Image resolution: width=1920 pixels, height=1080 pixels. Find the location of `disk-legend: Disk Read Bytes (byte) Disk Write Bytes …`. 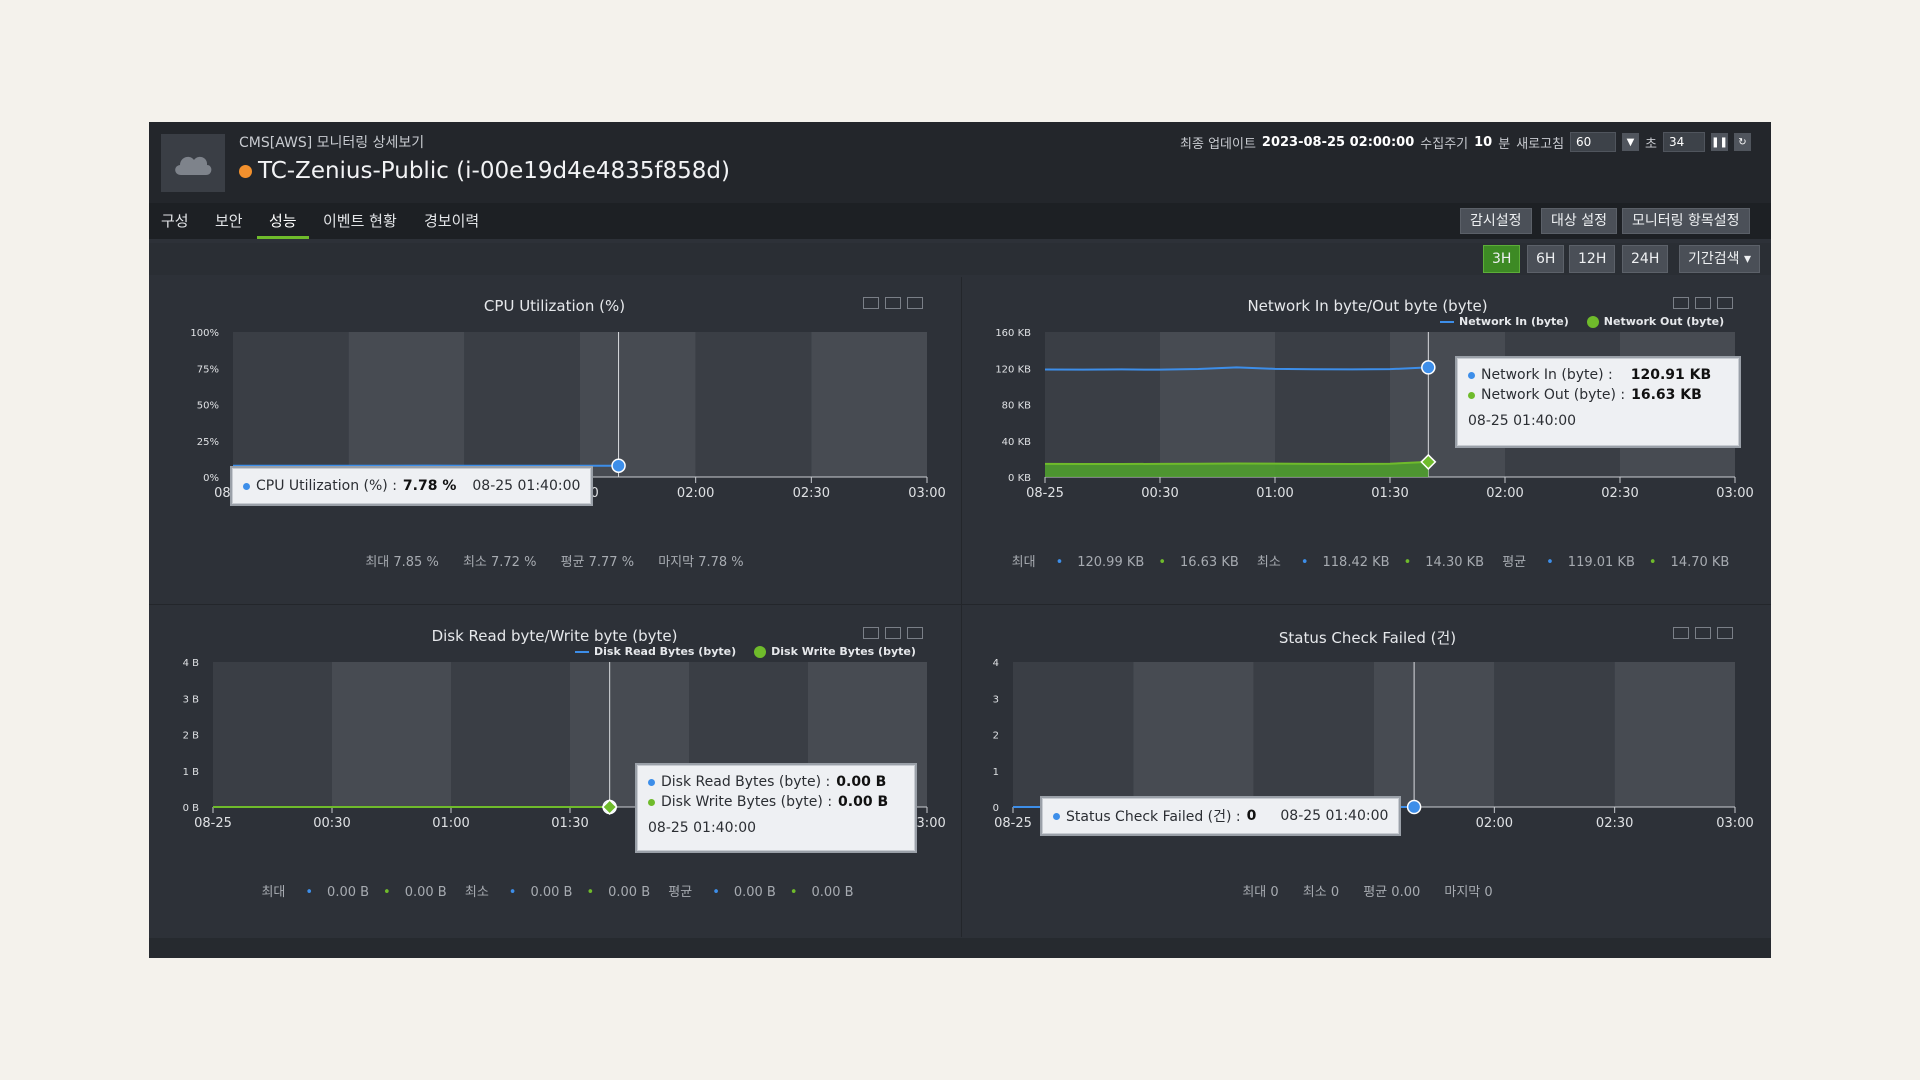

disk-legend: Disk Read Bytes (byte) Disk Write Bytes … is located at coordinates (745, 651).